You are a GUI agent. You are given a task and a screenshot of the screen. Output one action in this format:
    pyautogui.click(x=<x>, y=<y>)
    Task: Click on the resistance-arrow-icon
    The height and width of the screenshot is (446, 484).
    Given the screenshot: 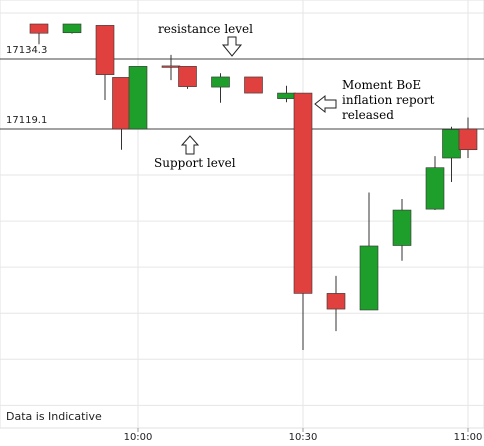 What is the action you would take?
    pyautogui.click(x=232, y=46)
    